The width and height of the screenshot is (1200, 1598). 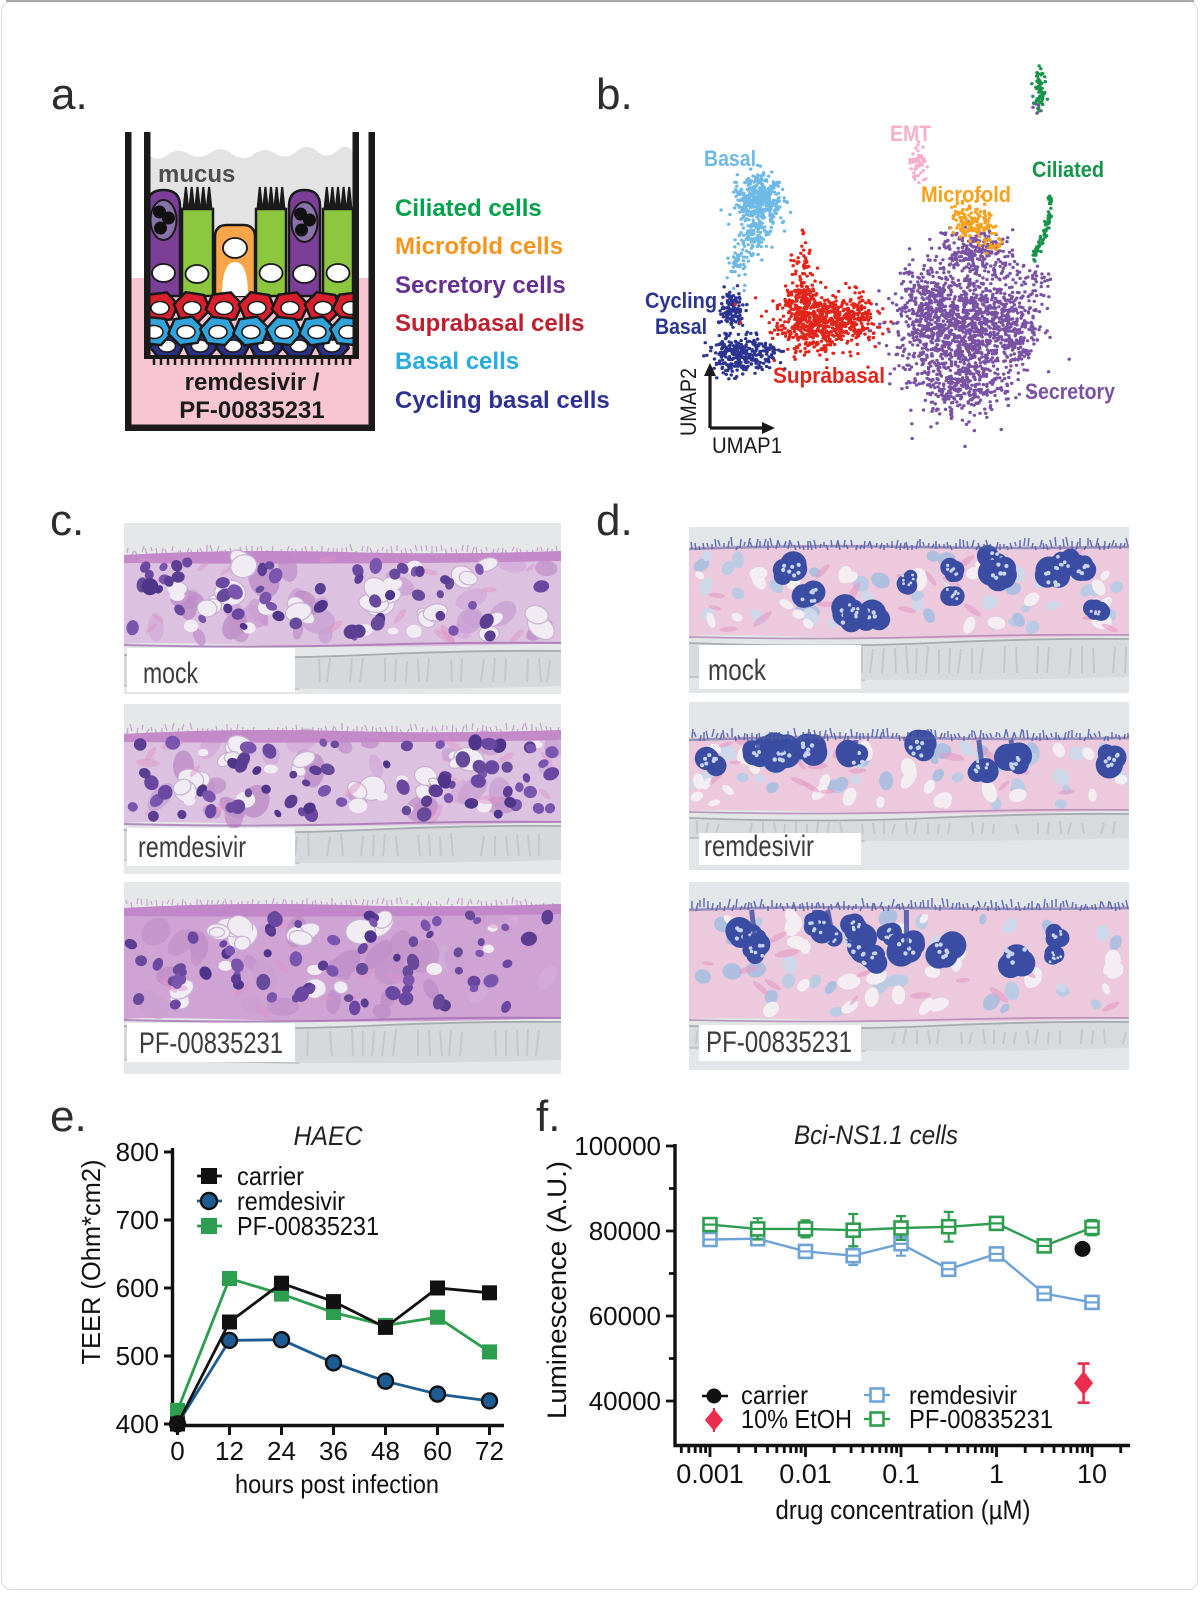 What do you see at coordinates (625, 1316) in the screenshot?
I see `svg-text: 60000` at bounding box center [625, 1316].